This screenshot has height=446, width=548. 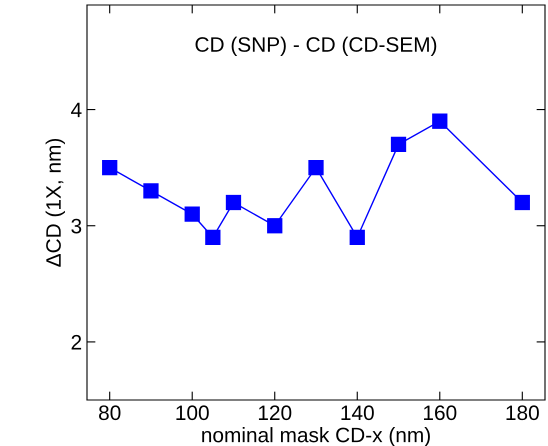 What do you see at coordinates (109, 412) in the screenshot?
I see `x-tick-label: 80` at bounding box center [109, 412].